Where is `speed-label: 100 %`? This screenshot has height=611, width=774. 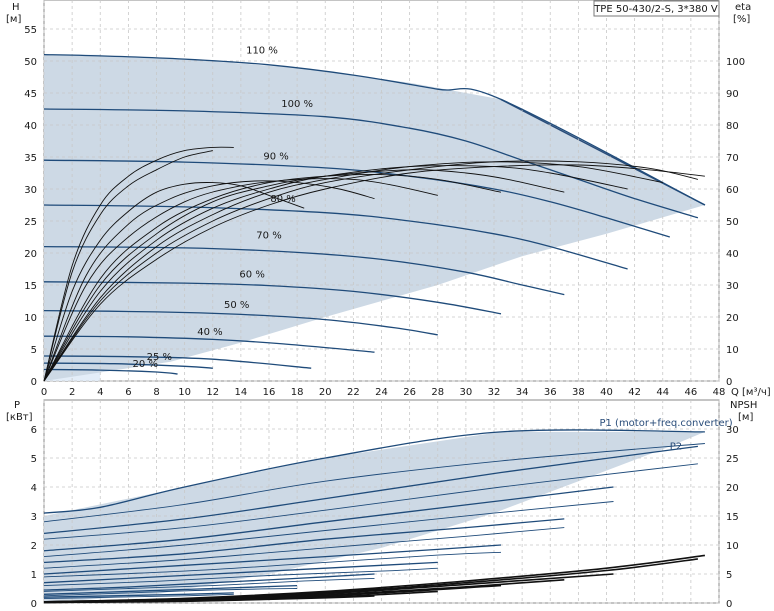
speed-label: 100 % is located at coordinates (297, 104).